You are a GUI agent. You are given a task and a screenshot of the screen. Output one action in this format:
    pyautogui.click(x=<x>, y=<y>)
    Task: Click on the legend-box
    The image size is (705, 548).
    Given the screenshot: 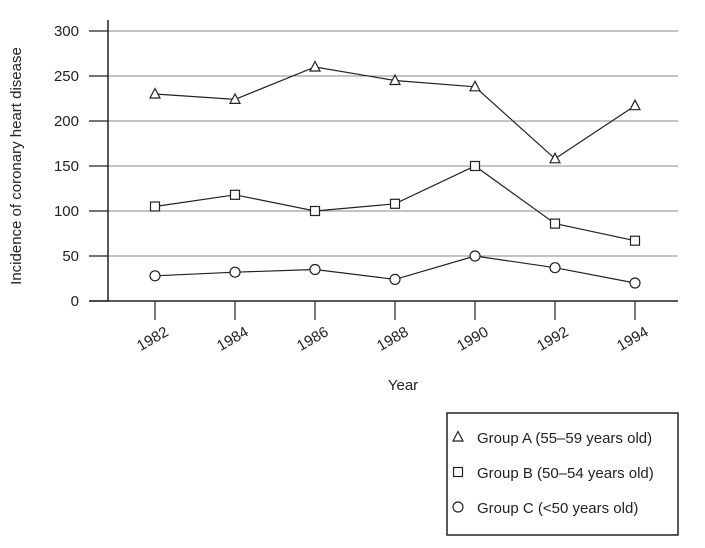 What is the action you would take?
    pyautogui.click(x=562, y=474)
    